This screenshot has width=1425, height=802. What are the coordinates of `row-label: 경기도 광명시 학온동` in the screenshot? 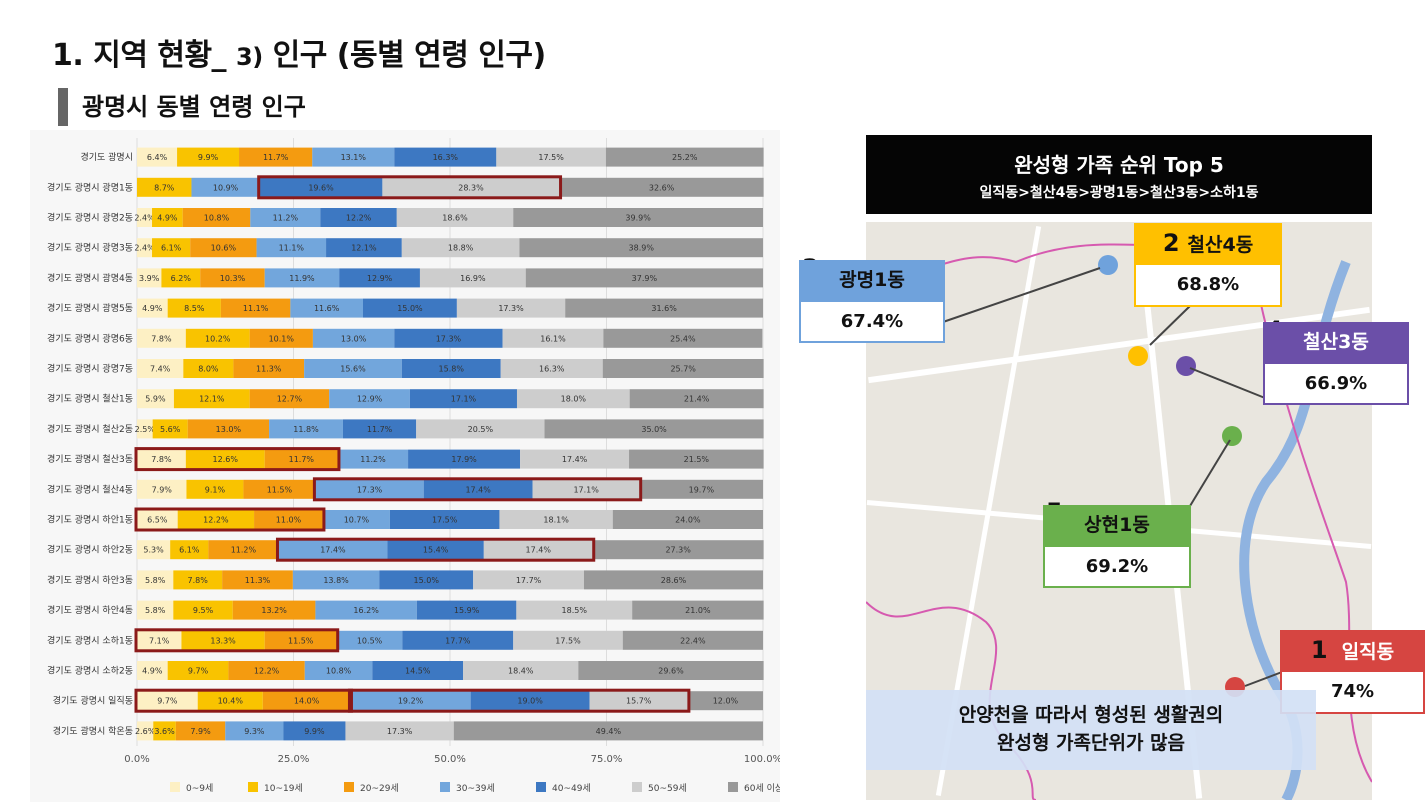 It's located at (93, 731).